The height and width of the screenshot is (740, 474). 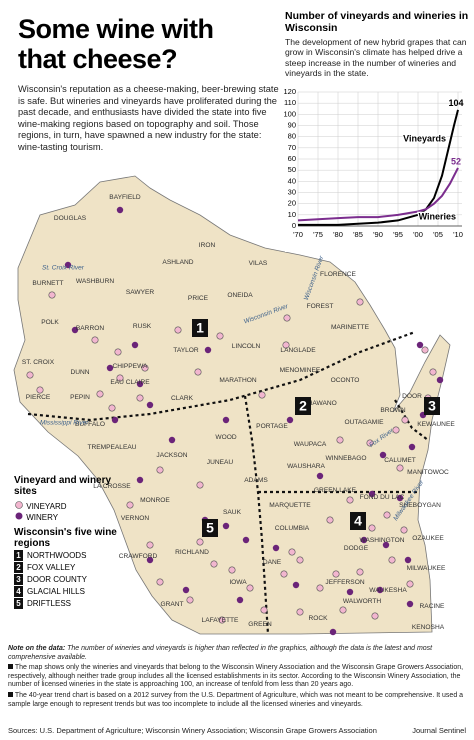 I want to click on county-label: JEFFERSON, so click(x=344, y=582).